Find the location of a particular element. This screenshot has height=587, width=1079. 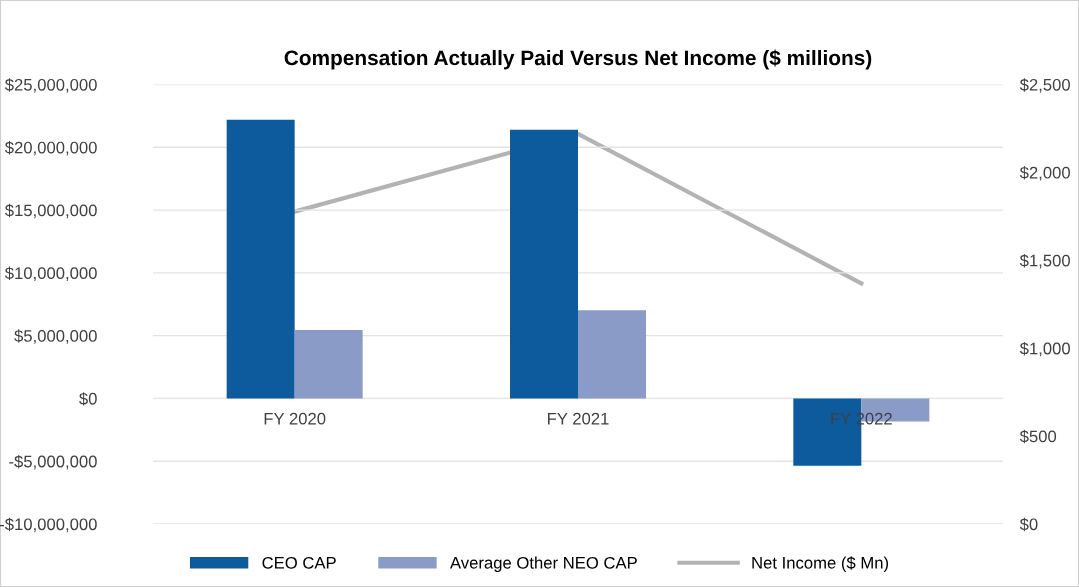

y-tick-label: $5,000,000 is located at coordinates (55, 336).